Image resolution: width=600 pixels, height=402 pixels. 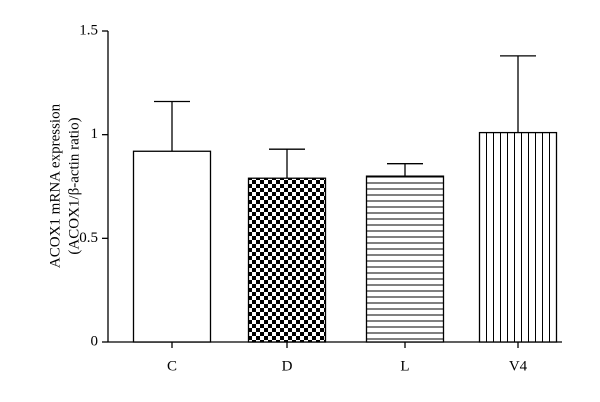 What do you see at coordinates (88, 30) in the screenshot?
I see `y-tick-label: 1.5` at bounding box center [88, 30].